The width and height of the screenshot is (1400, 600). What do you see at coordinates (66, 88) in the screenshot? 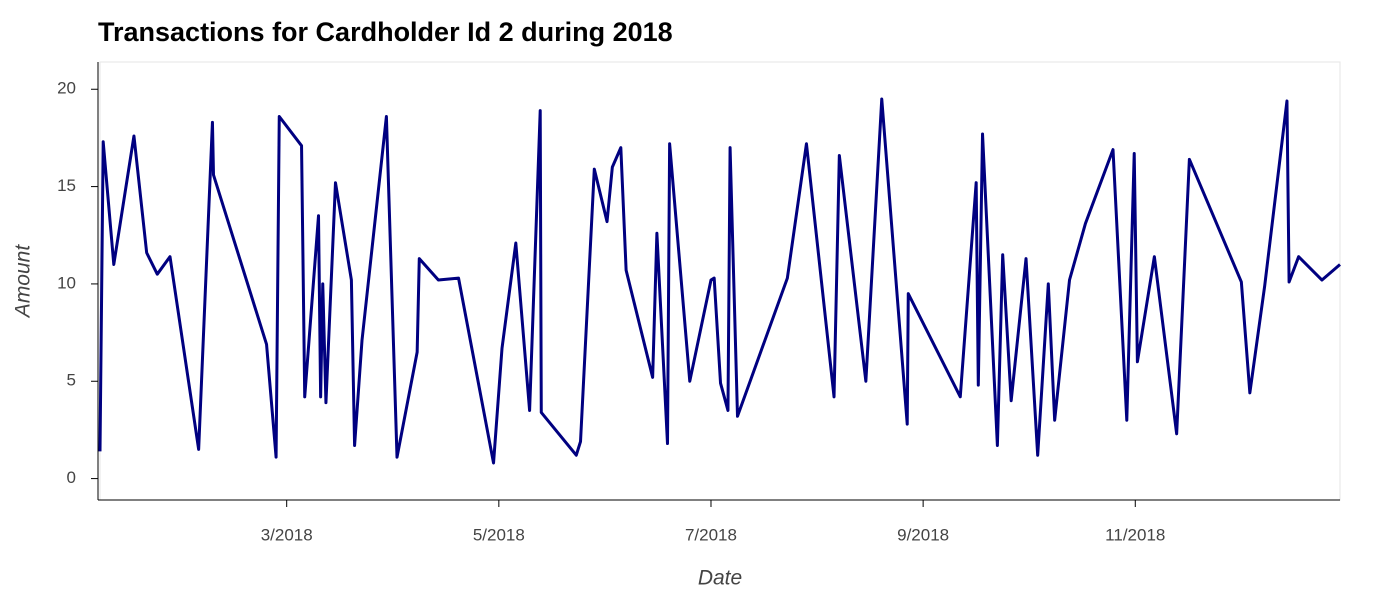
I see `y-tick-label: 20` at bounding box center [66, 88].